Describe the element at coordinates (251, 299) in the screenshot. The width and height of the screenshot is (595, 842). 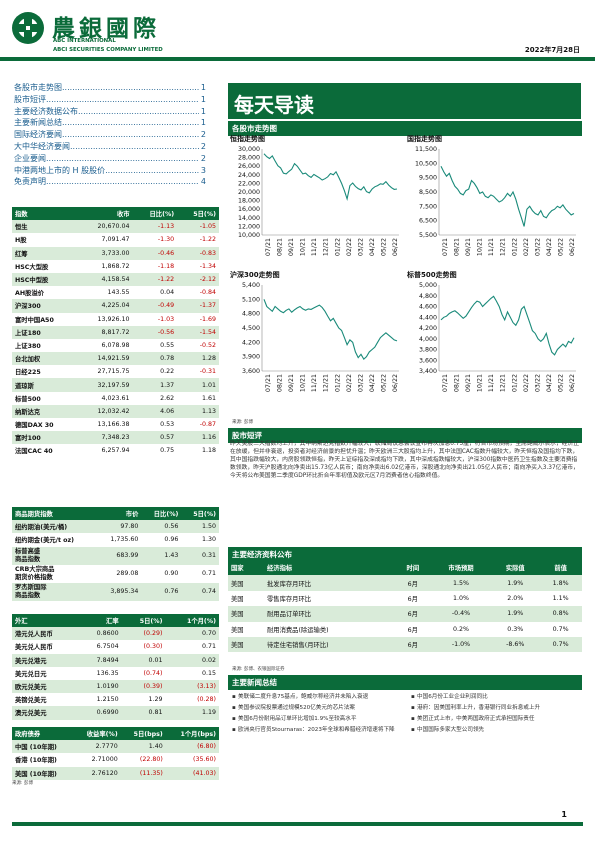
I see `y-tick-label: 5,100` at that location.